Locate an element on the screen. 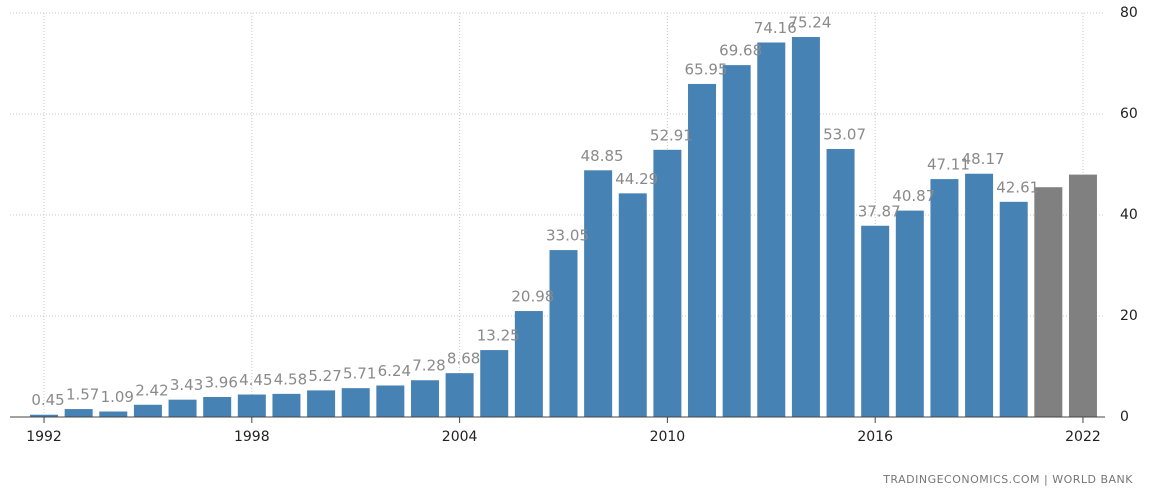 This screenshot has height=495, width=1151. value-label: 69.68 is located at coordinates (740, 51).